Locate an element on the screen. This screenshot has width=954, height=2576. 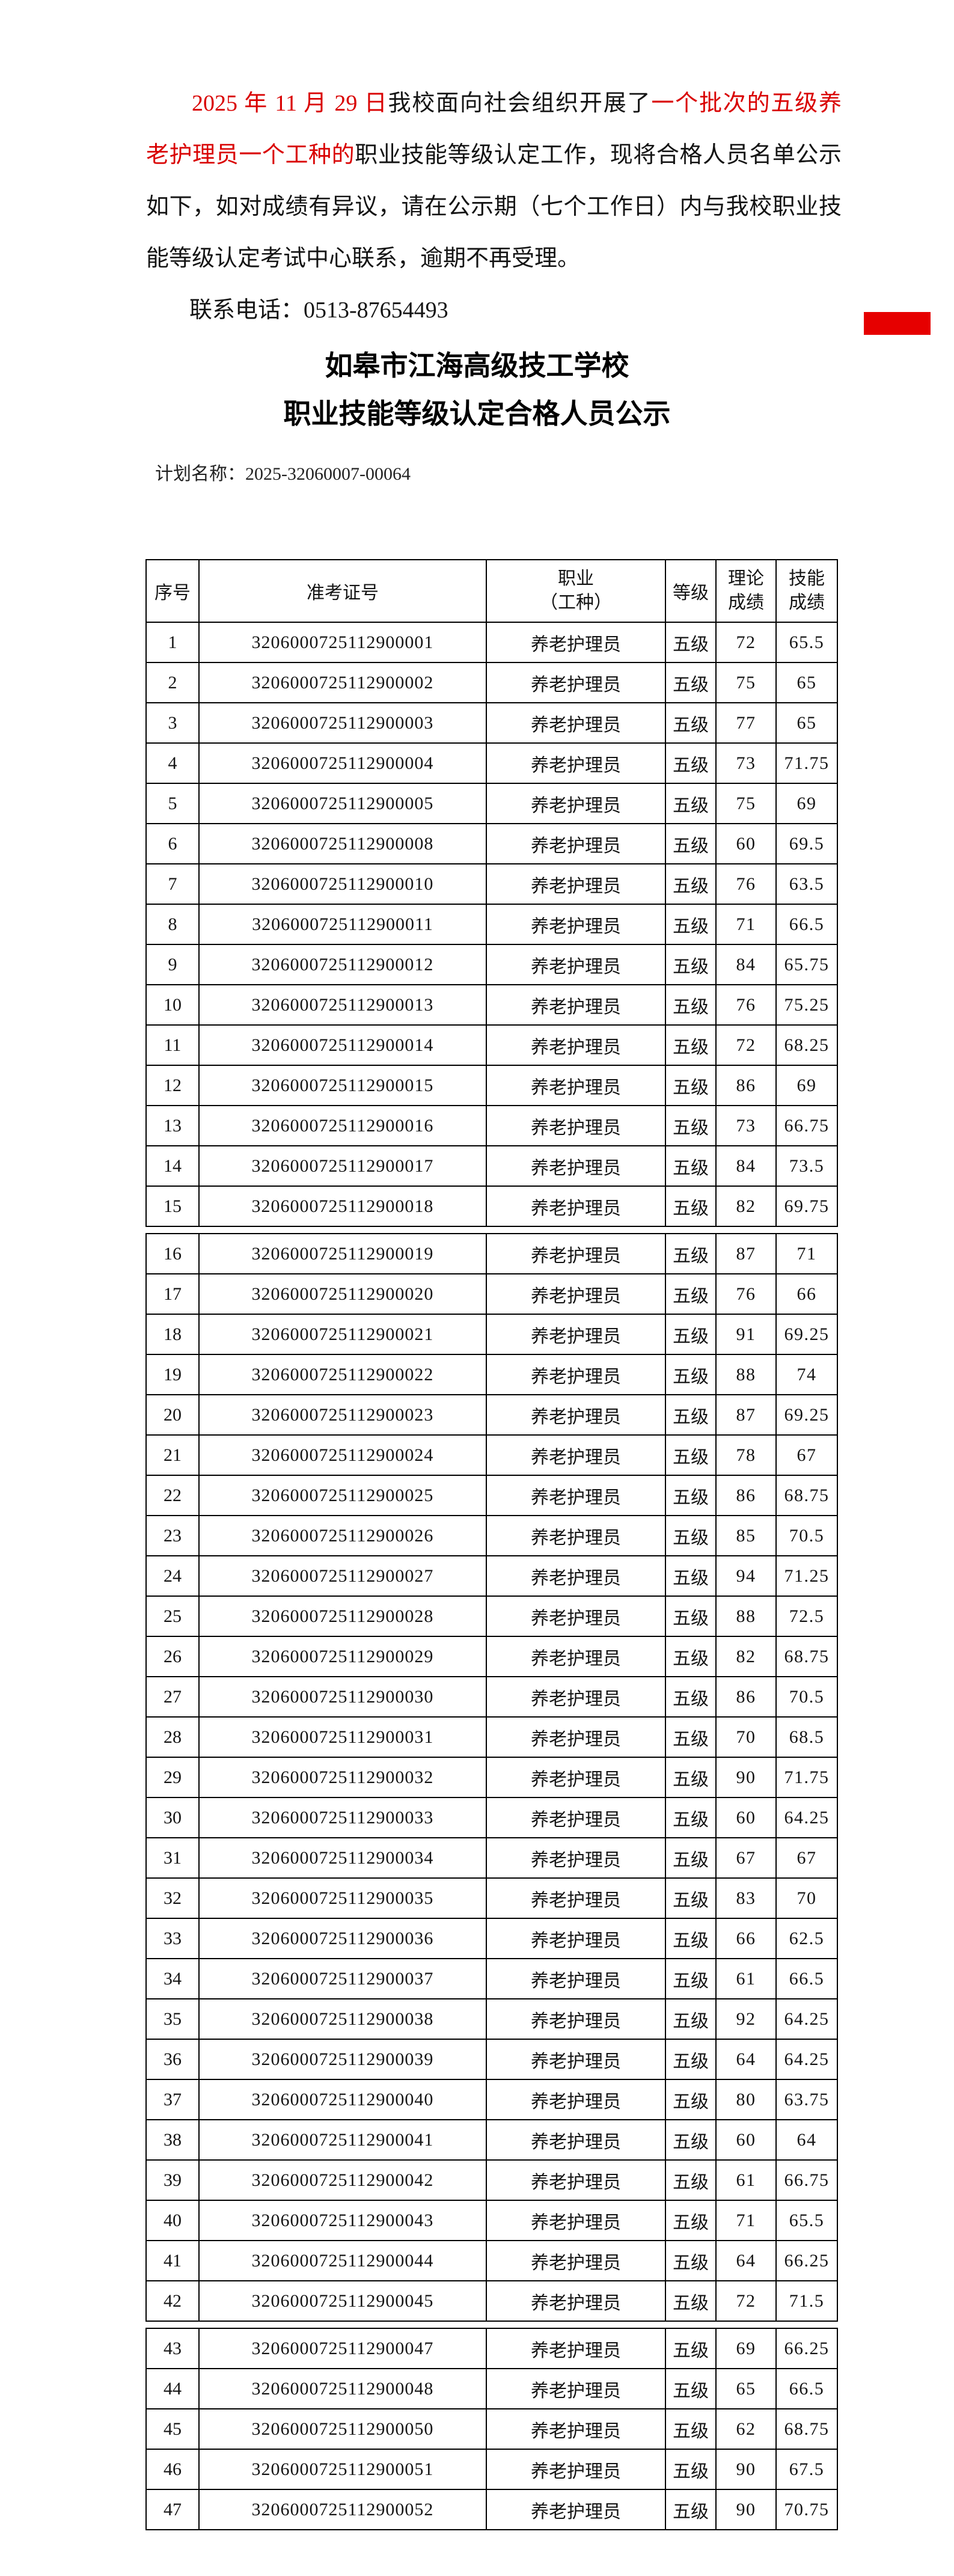
intro-line1-black: 我校面向社会组织开展了 is located at coordinates (520, 103).